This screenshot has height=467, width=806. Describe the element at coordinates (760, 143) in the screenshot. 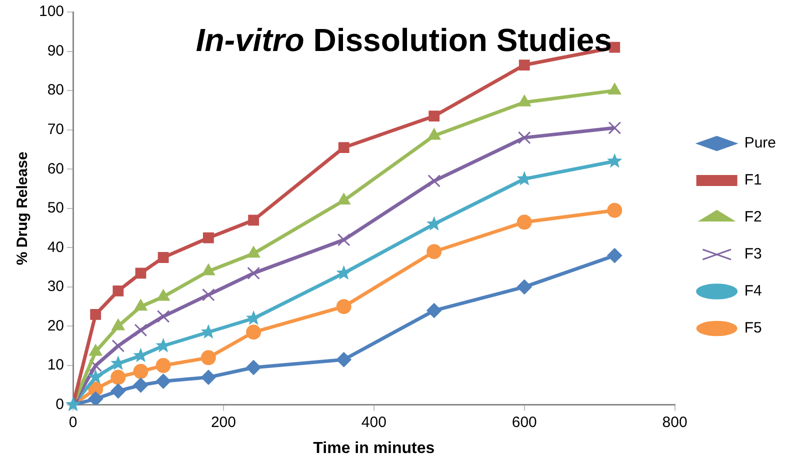

I see `legend-label: Pure` at that location.